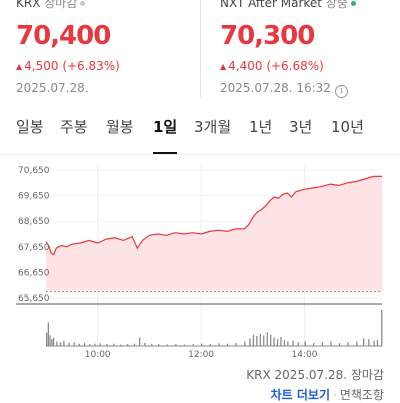  I want to click on nxt-status-dot-icon, so click(353, 3).